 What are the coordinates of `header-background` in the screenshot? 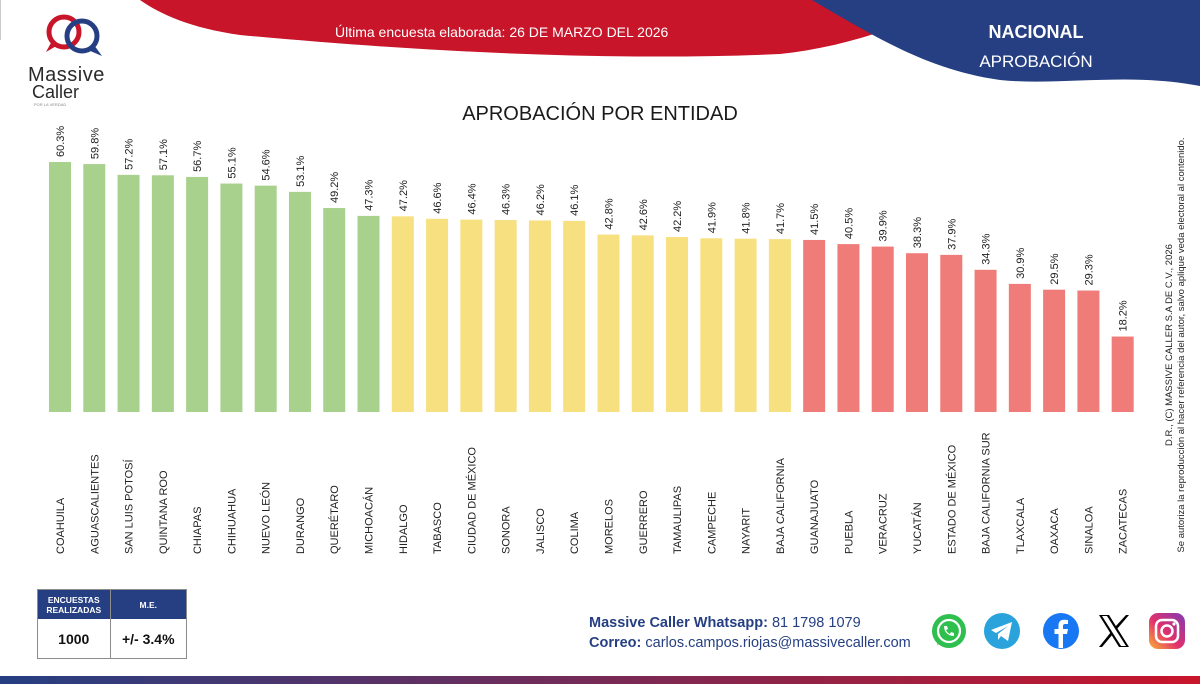 It's located at (600, 43).